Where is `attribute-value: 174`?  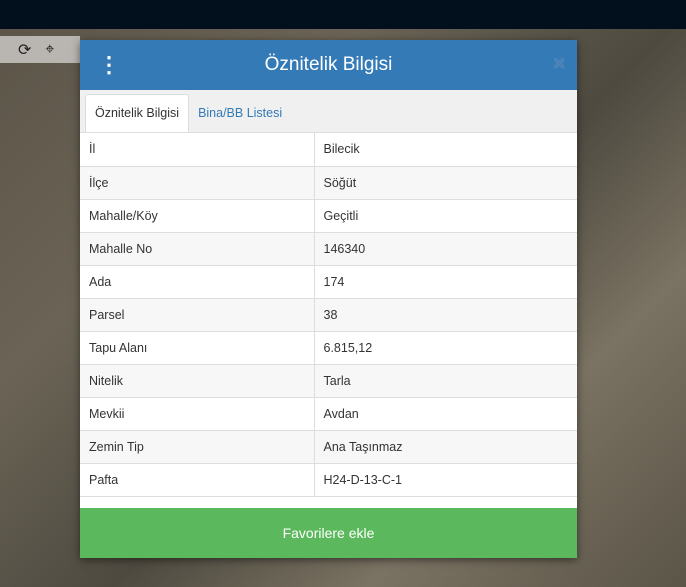
attribute-value: 174 is located at coordinates (445, 282).